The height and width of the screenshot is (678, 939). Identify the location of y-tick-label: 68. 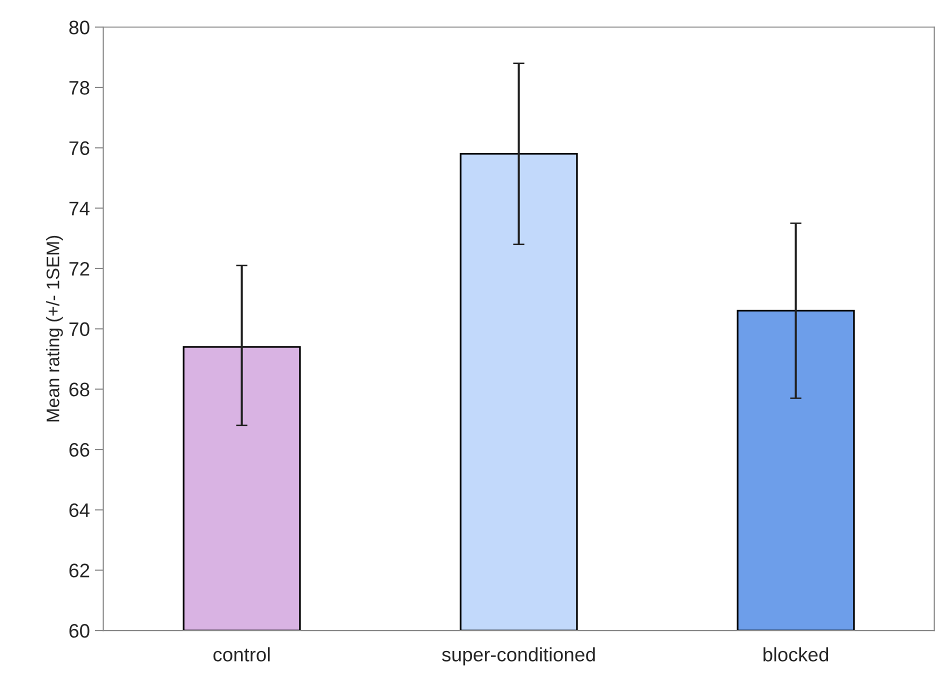
(79, 389).